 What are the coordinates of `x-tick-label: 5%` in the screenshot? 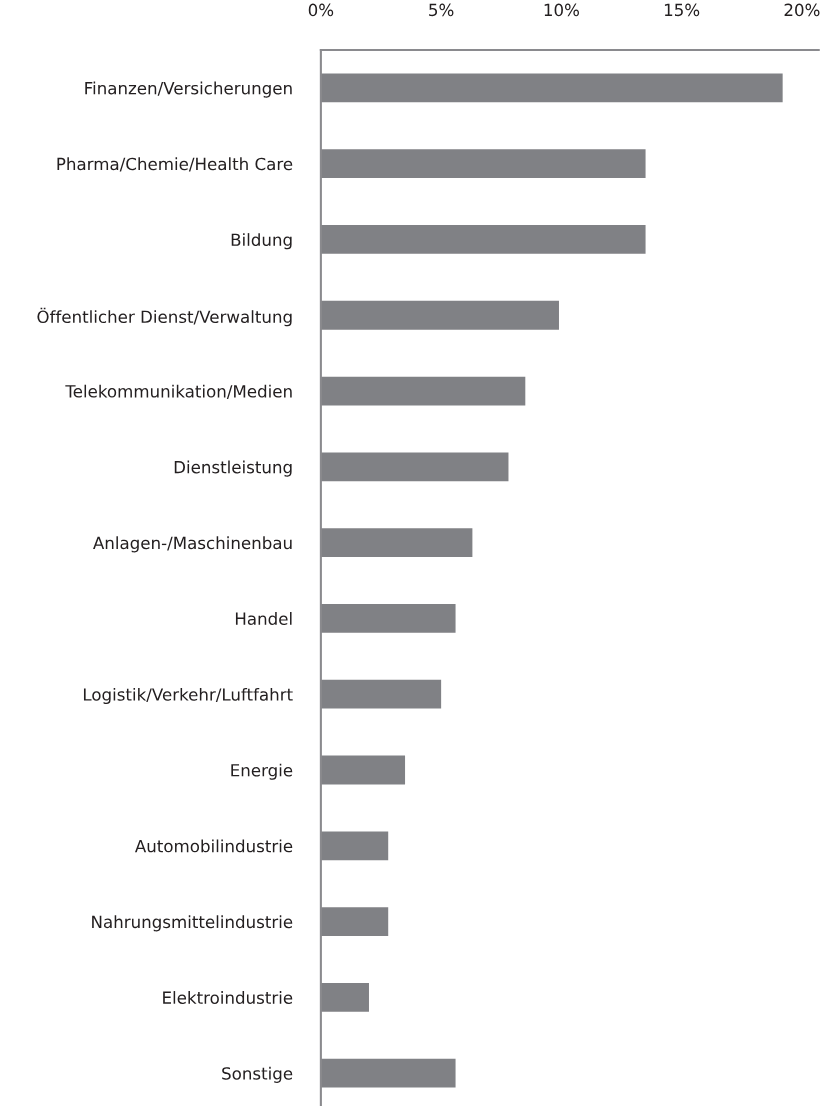 It's located at (441, 10).